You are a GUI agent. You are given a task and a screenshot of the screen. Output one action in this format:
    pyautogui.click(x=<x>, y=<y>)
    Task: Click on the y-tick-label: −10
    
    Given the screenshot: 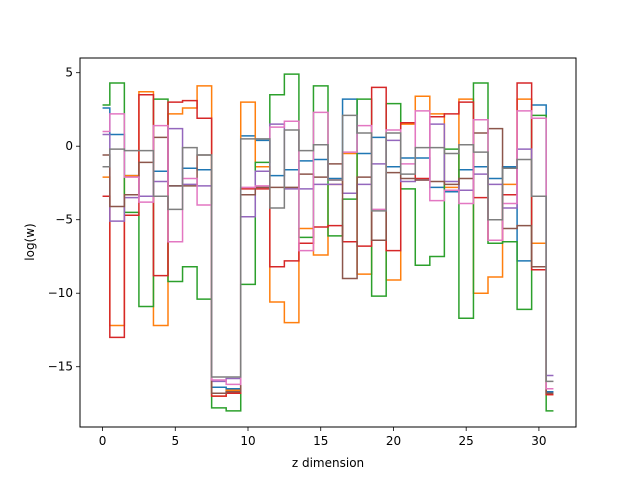 What is the action you would take?
    pyautogui.click(x=60, y=293)
    